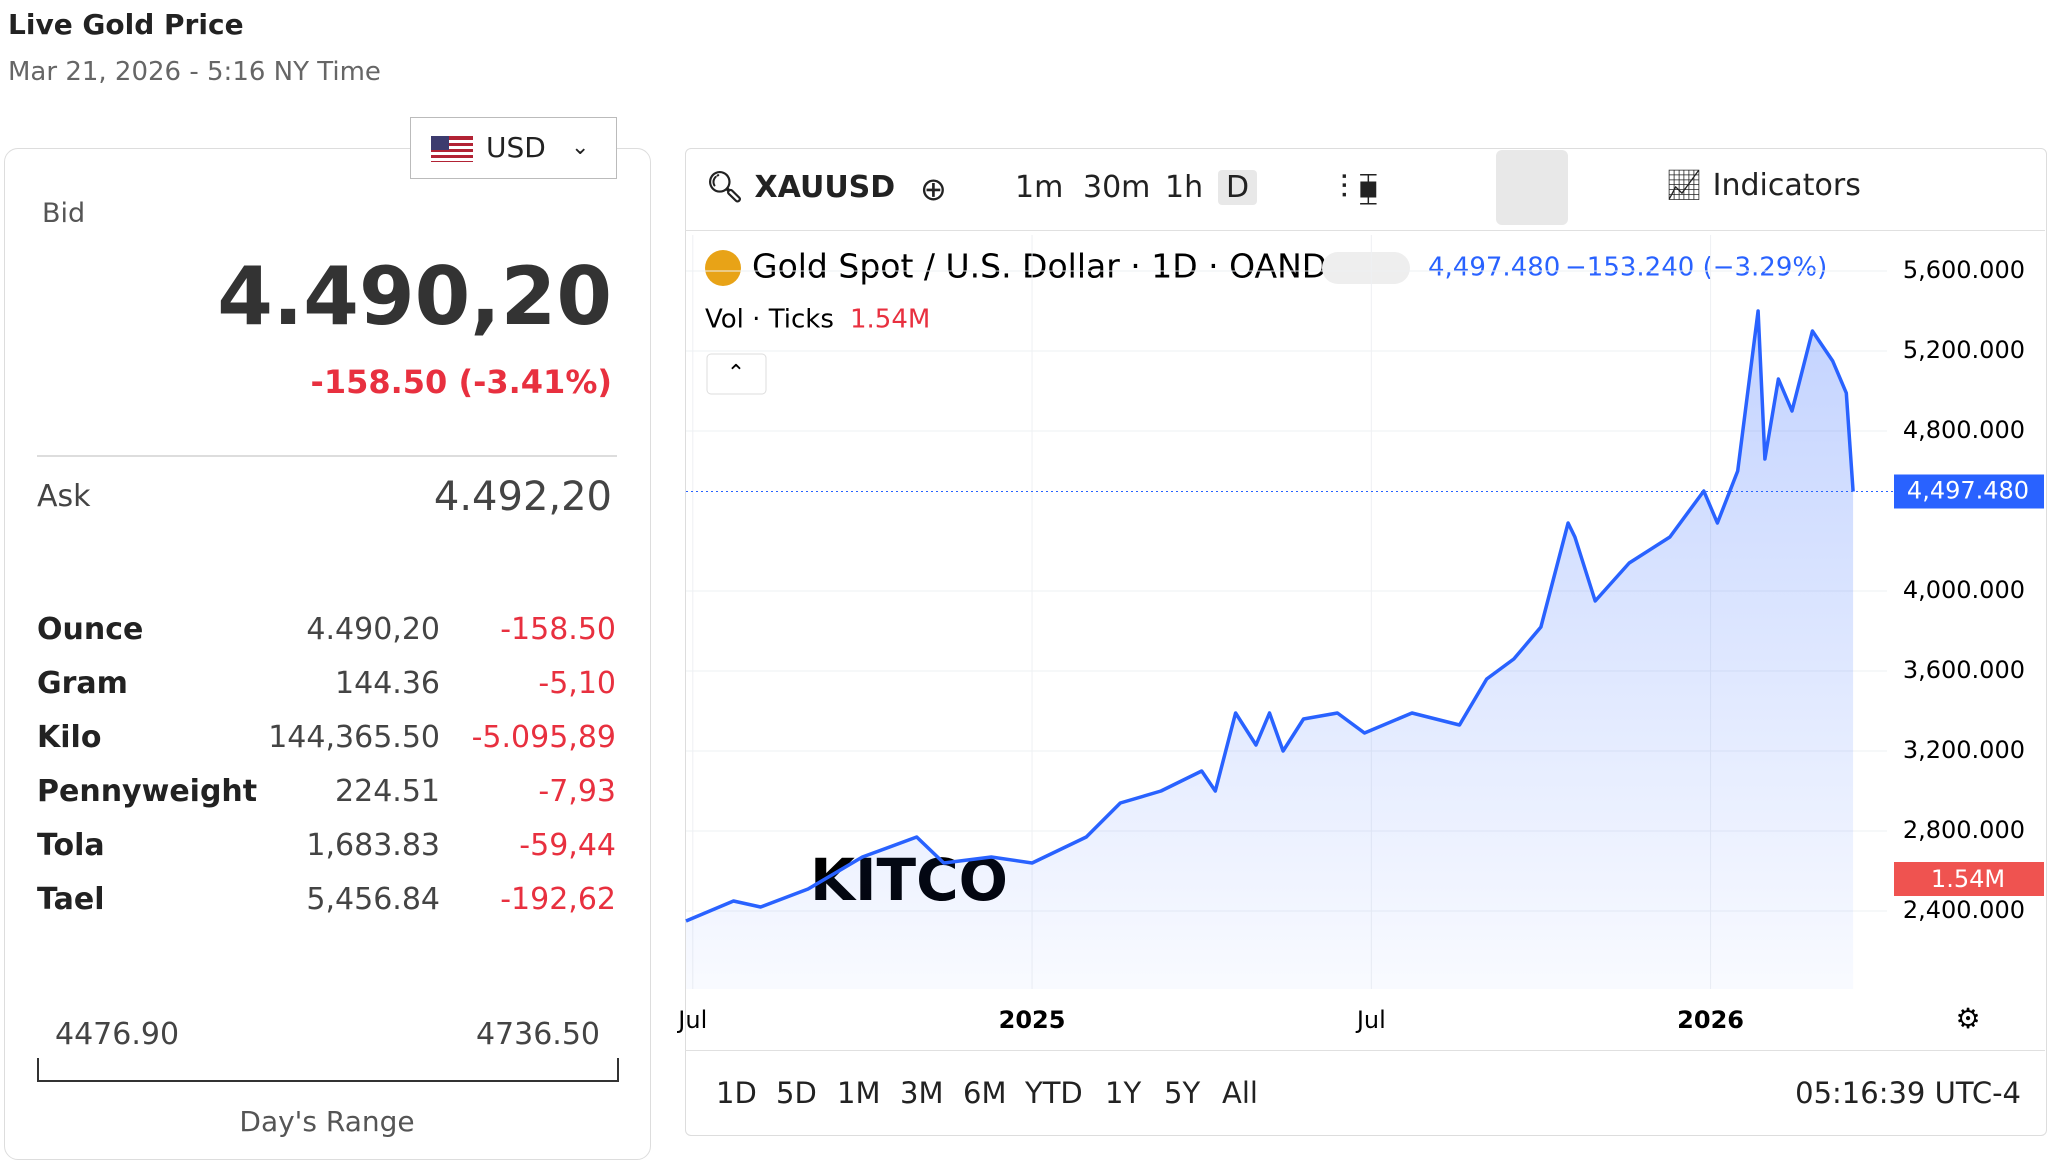 This screenshot has height=1160, width=2048. Describe the element at coordinates (577, 683) in the screenshot. I see `unit-change: -5,10` at that location.